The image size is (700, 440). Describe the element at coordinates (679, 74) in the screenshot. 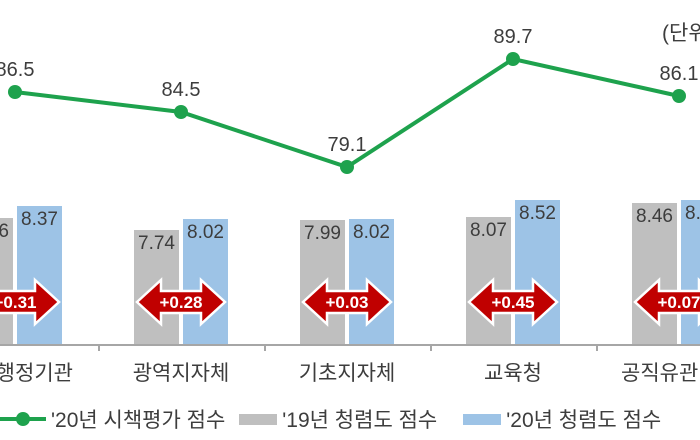

I see `line-value-4: 86.1` at that location.